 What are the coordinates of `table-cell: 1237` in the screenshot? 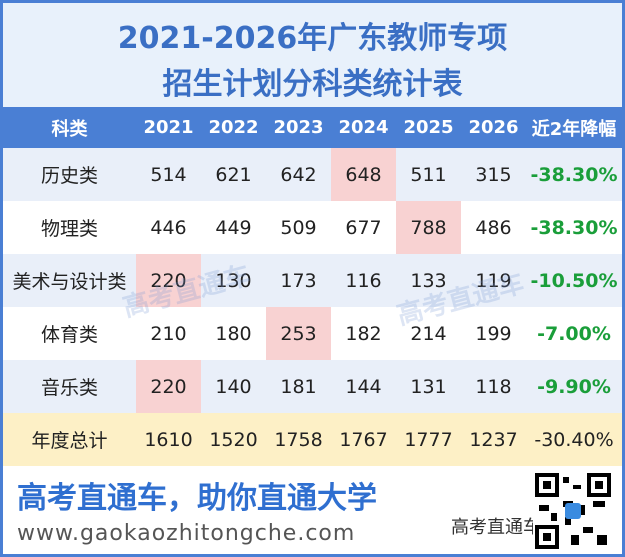 It's located at (493, 439).